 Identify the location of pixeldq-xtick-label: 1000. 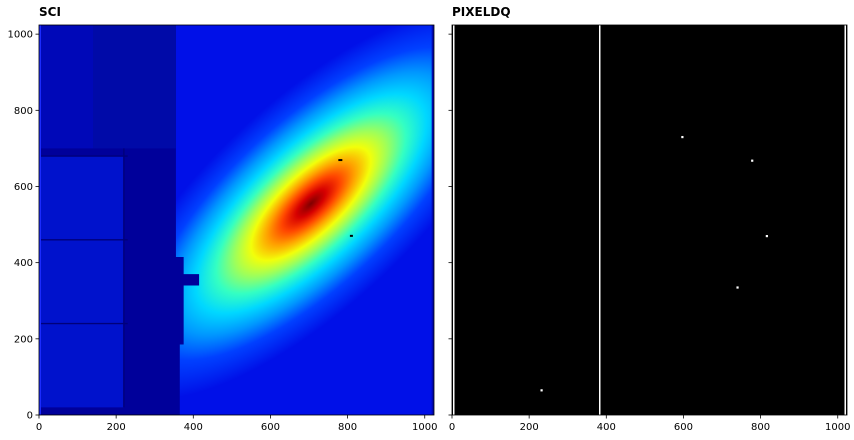
(837, 427).